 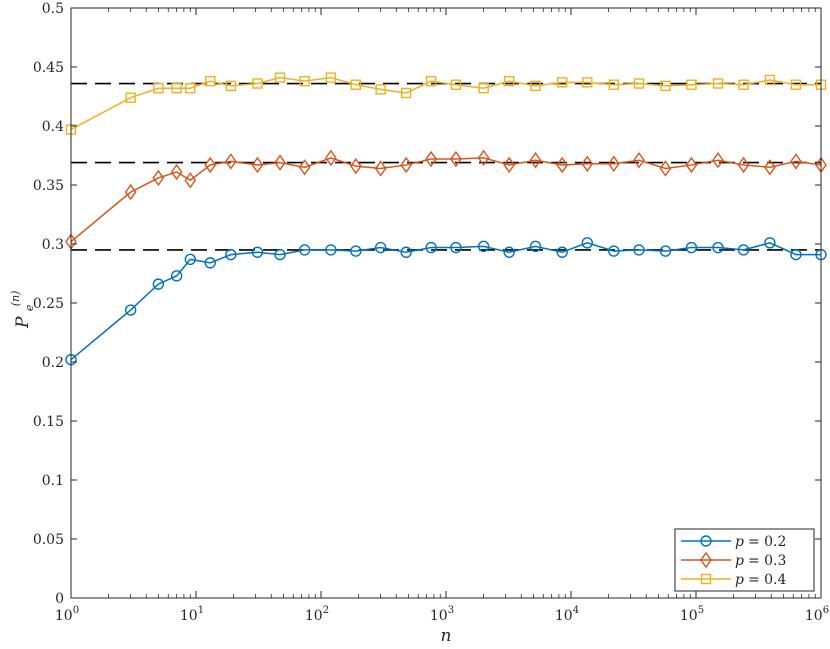 I want to click on y-tick-label: 0.05, so click(x=48, y=540).